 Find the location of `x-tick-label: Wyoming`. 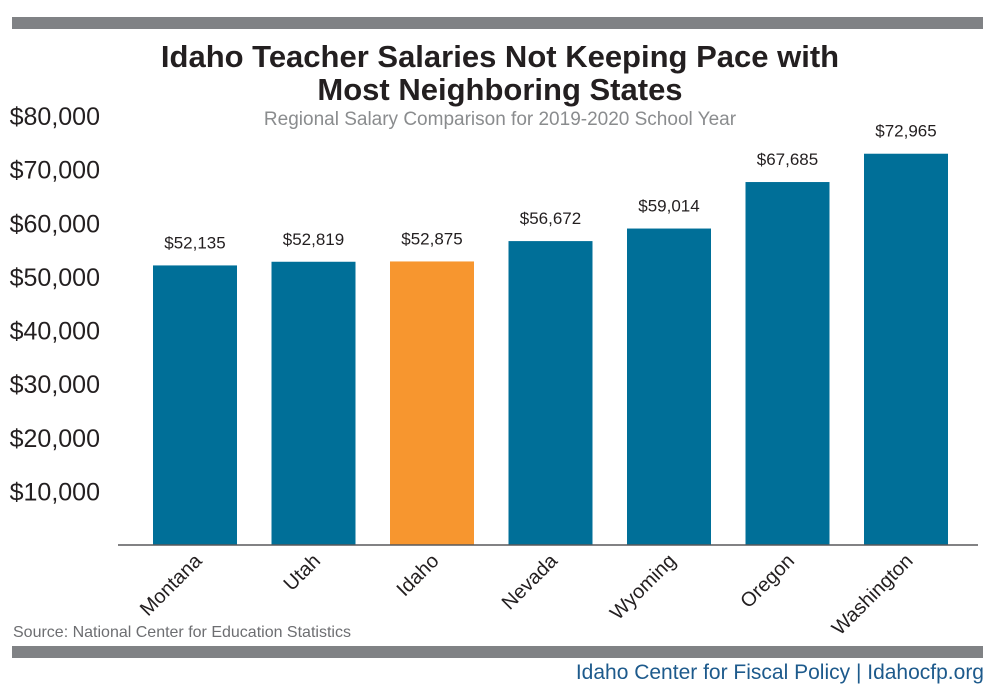

x-tick-label: Wyoming is located at coordinates (643, 587).